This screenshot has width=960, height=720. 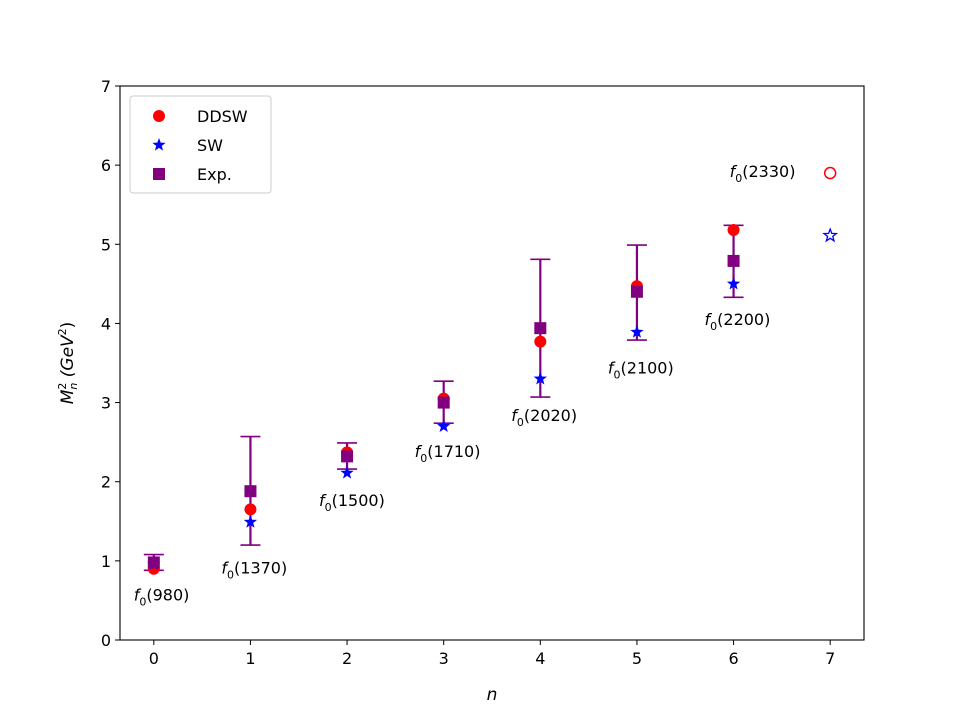 I want to click on annotation-0: f0(980), so click(x=162, y=596).